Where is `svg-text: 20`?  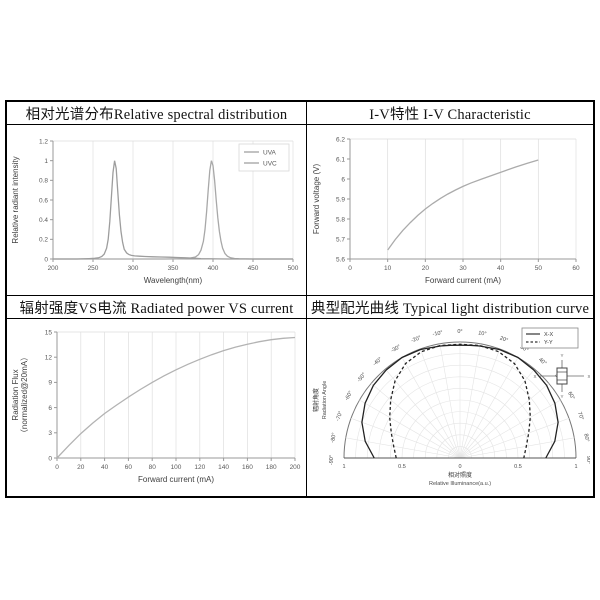
svg-text: 20 is located at coordinates (426, 268).